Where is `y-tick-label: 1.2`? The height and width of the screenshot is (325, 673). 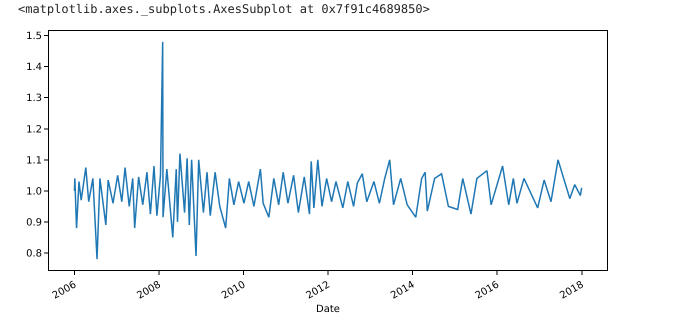
y-tick-label: 1.2 is located at coordinates (34, 130).